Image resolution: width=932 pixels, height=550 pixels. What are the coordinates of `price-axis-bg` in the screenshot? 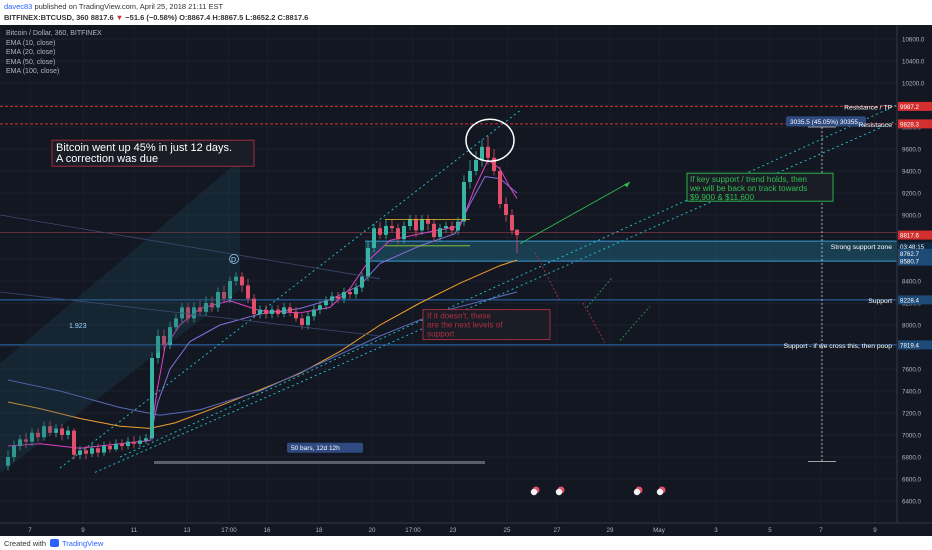 It's located at (914, 274).